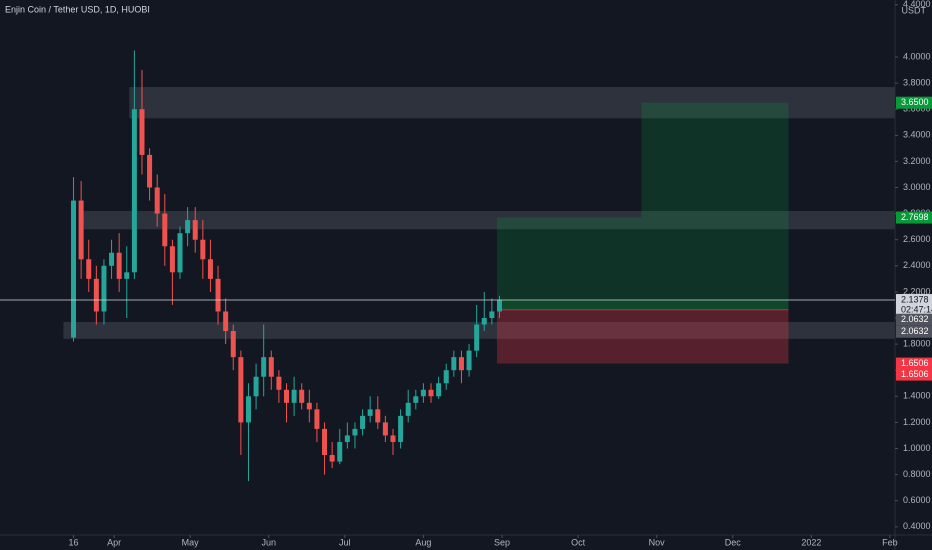 The width and height of the screenshot is (932, 550). What do you see at coordinates (917, 239) in the screenshot?
I see `y-tick-label: 2.6000` at bounding box center [917, 239].